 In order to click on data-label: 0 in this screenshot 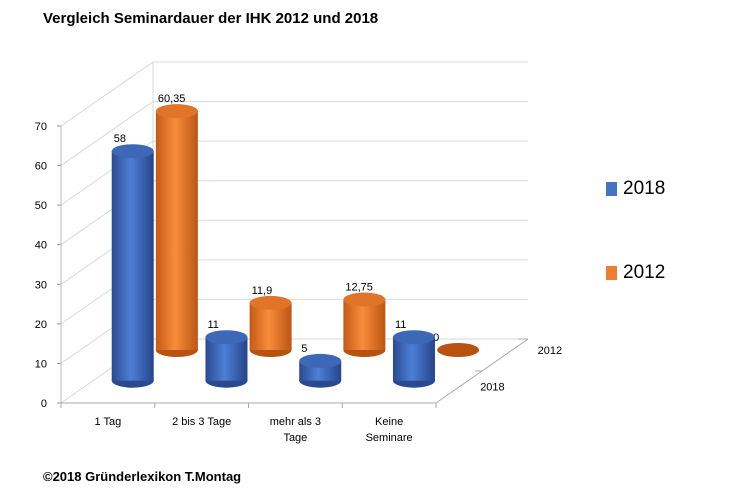, I will do `click(436, 338)`.